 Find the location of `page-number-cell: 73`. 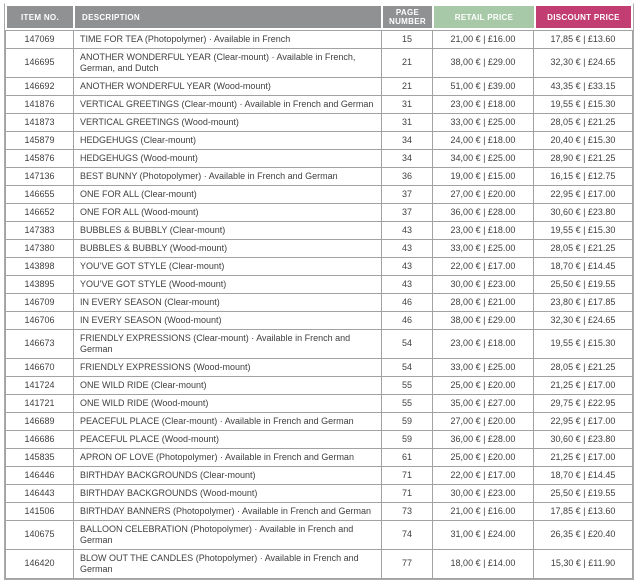

page-number-cell: 73 is located at coordinates (407, 511).